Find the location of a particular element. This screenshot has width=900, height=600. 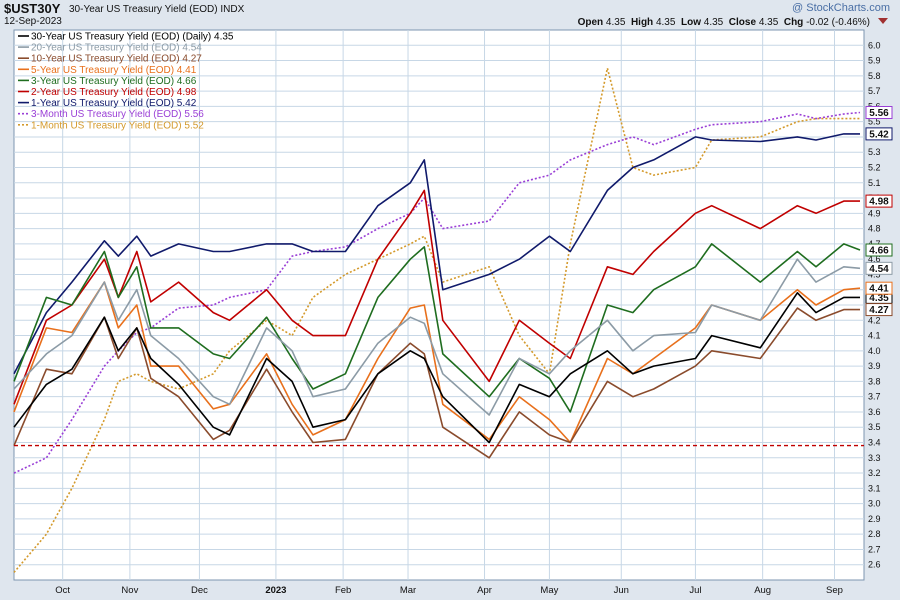

x-tick-label: Jul is located at coordinates (695, 590).